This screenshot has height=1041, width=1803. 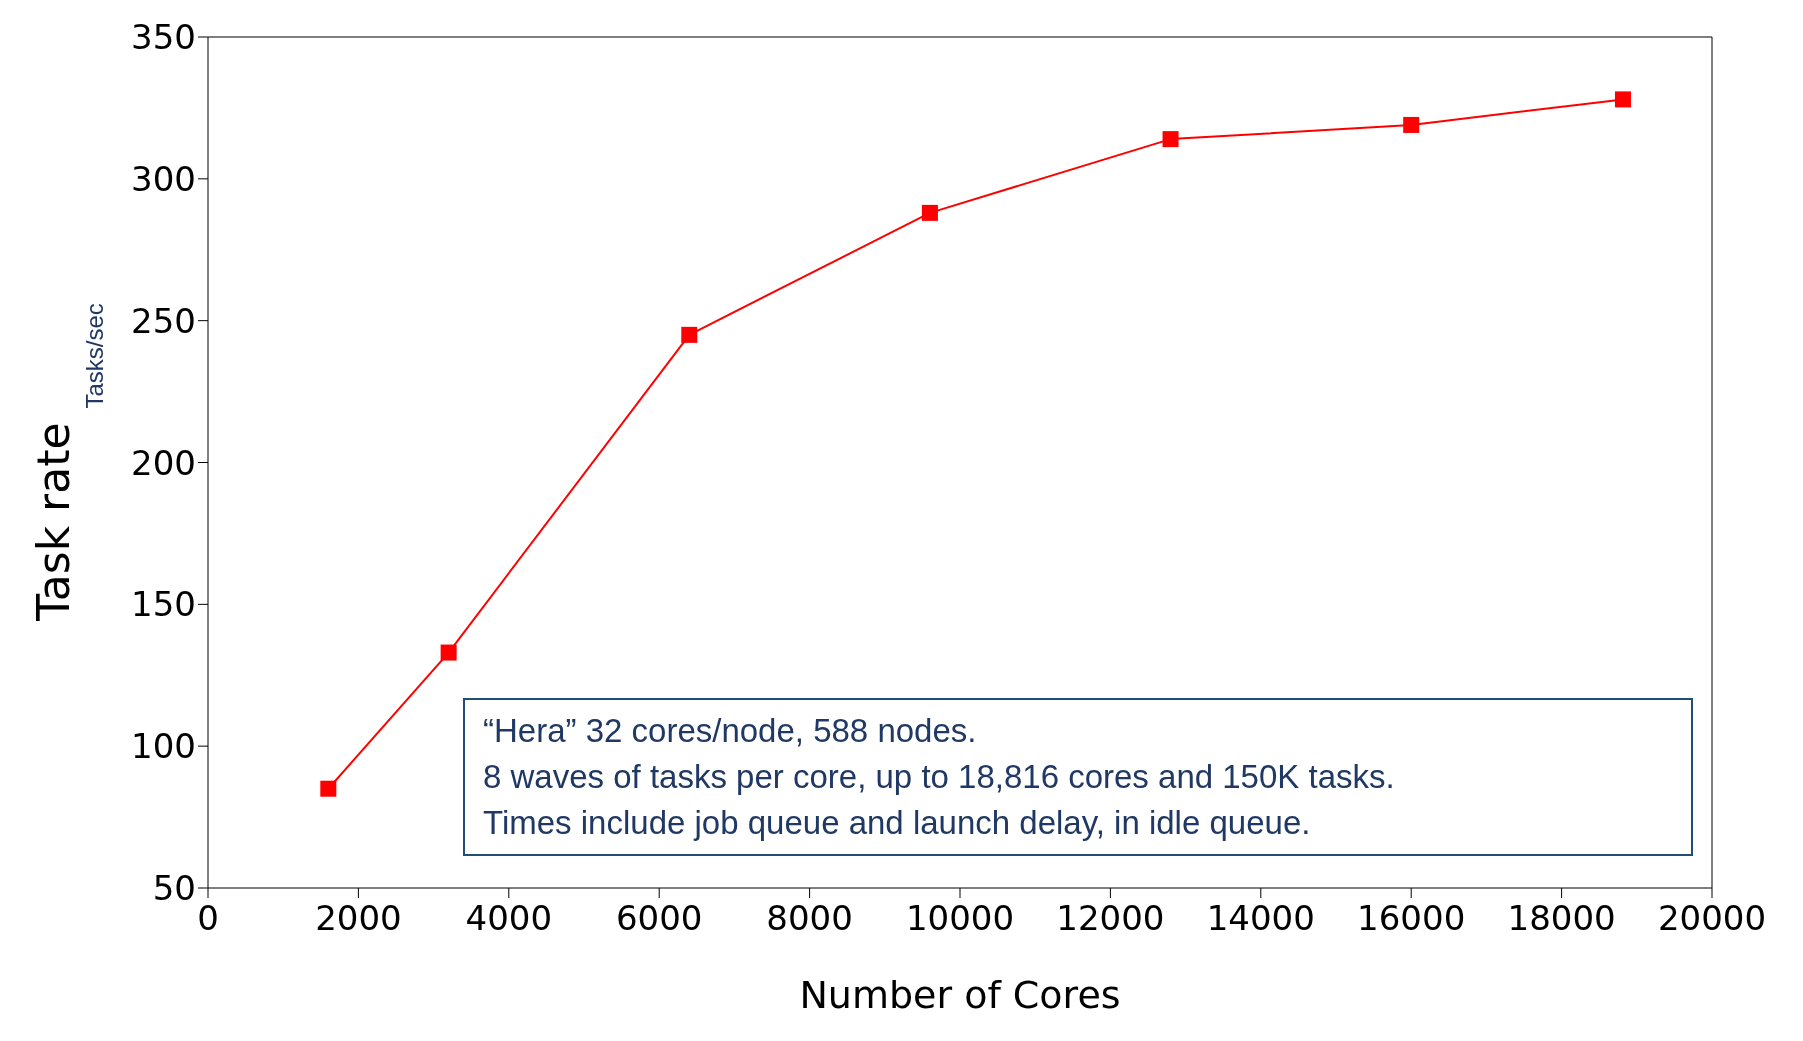 What do you see at coordinates (163, 462) in the screenshot?
I see `y-tick-label: 200` at bounding box center [163, 462].